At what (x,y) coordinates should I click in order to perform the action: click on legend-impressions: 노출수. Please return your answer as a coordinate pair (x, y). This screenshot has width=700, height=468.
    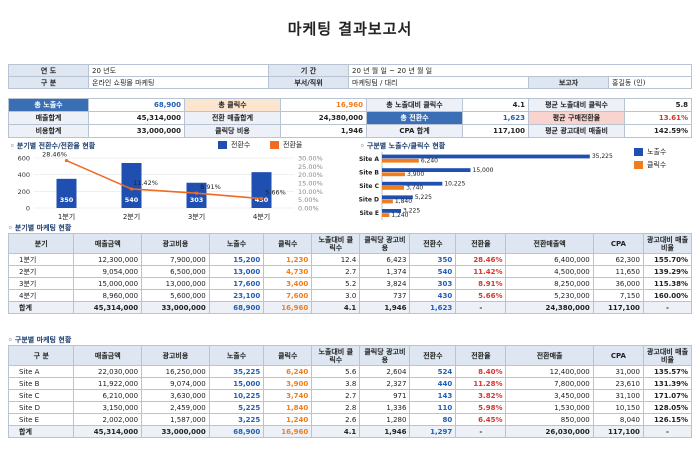
    Looking at the image, I should click on (650, 152).